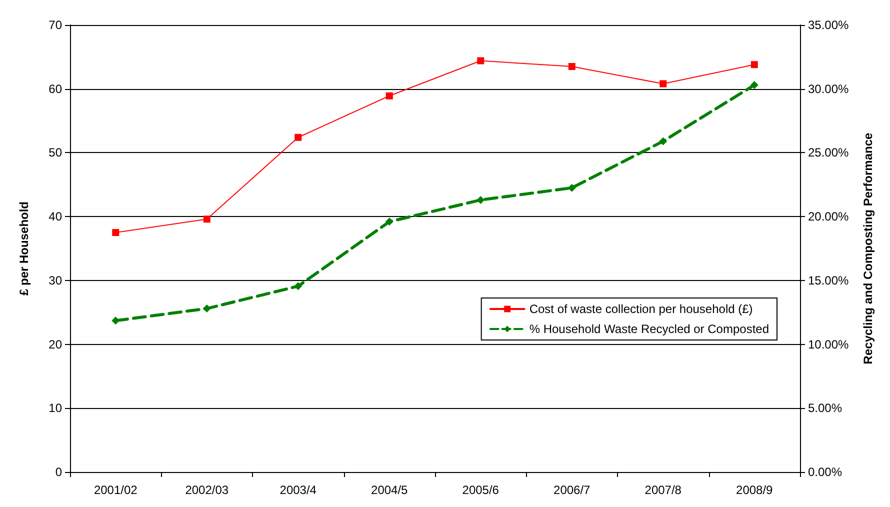 Image resolution: width=890 pixels, height=507 pixels. What do you see at coordinates (298, 490) in the screenshot?
I see `x-tick-label: 2003/4` at bounding box center [298, 490].